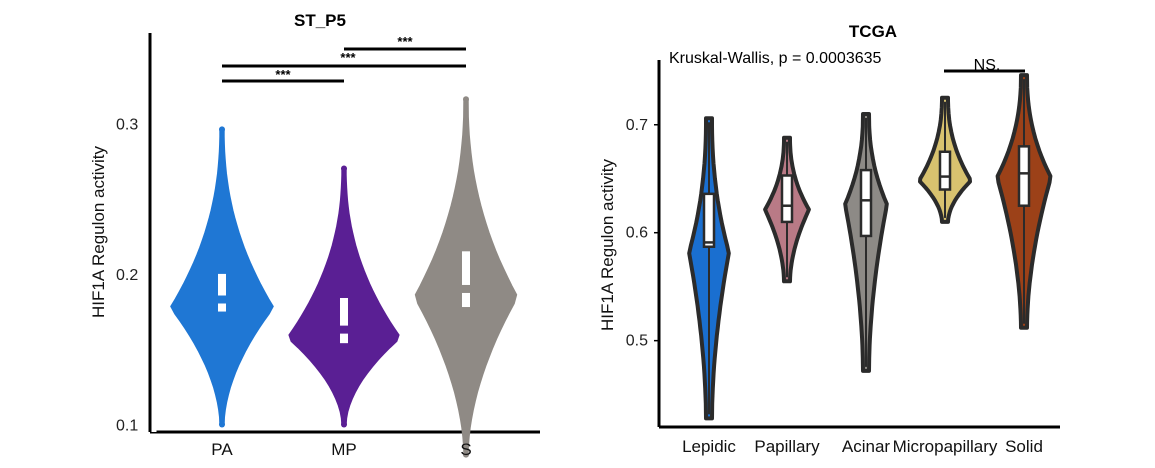 This screenshot has height=468, width=1155. What do you see at coordinates (1024, 446) in the screenshot?
I see `x-tick-label: Solid` at bounding box center [1024, 446].